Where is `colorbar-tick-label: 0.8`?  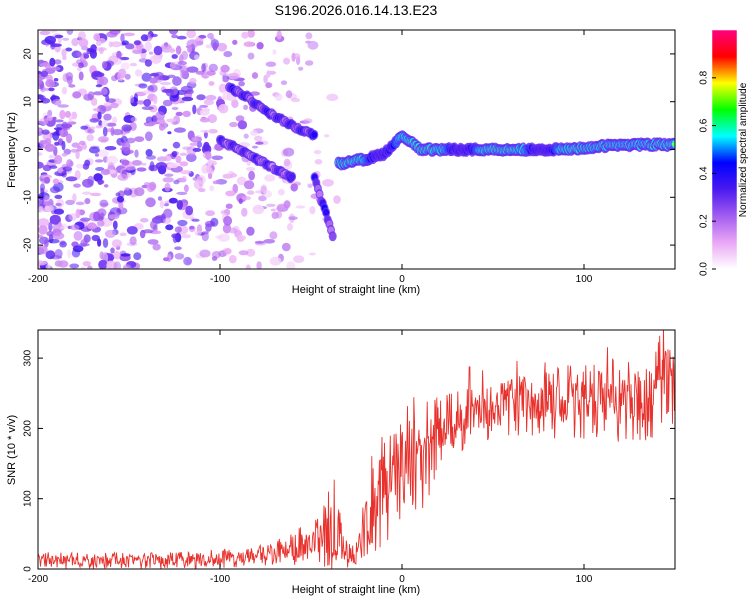 colorbar-tick-label: 0.8 is located at coordinates (704, 77).